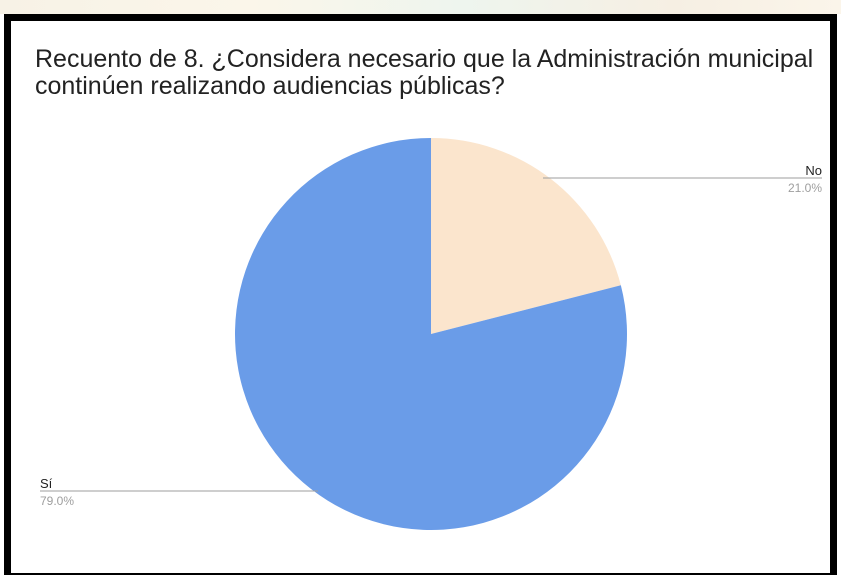 This screenshot has width=841, height=575. I want to click on pie-slice-no, so click(526, 236).